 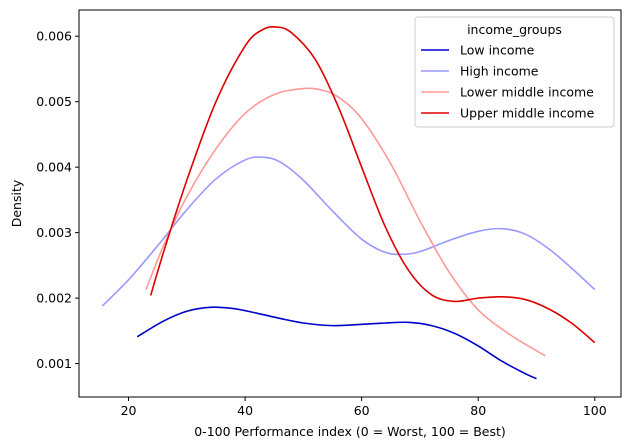 I want to click on x-tick-label: 20, so click(x=129, y=410).